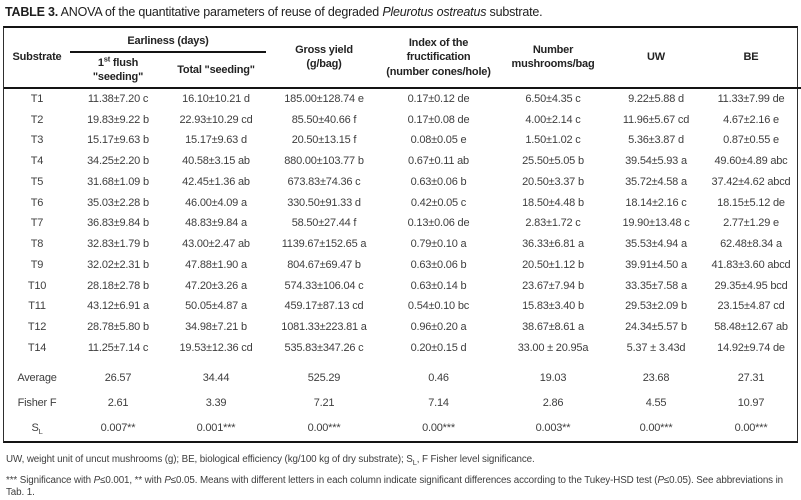 This screenshot has width=801, height=500. Describe the element at coordinates (97, 480) in the screenshot. I see `footnote-sig-p-1: P` at that location.